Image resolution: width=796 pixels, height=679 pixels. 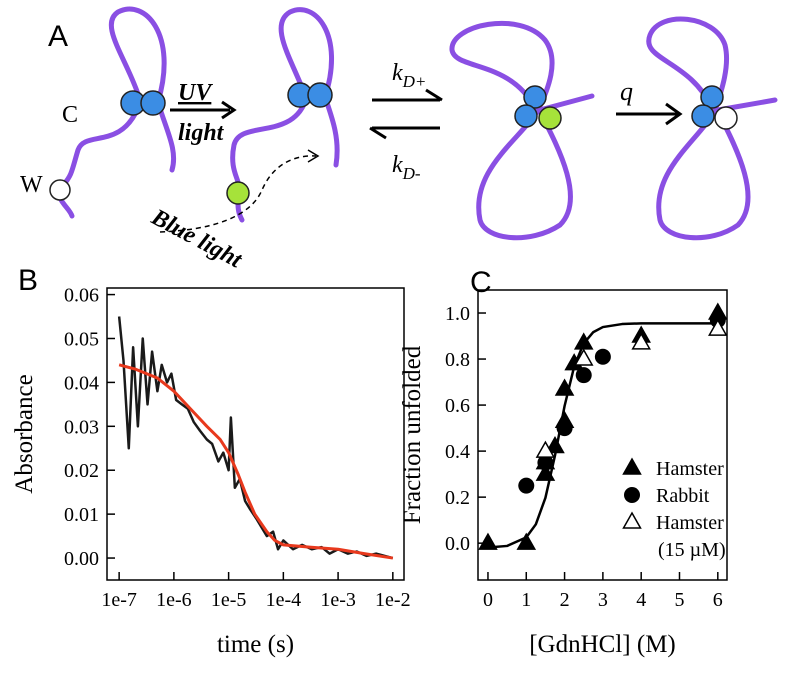 I want to click on plot-frame, so click(x=602, y=435).